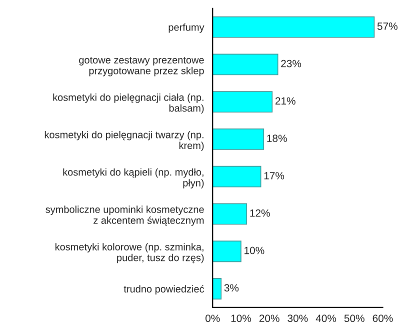 This screenshot has height=336, width=405. I want to click on x-tick-label: 50%, so click(354, 318).